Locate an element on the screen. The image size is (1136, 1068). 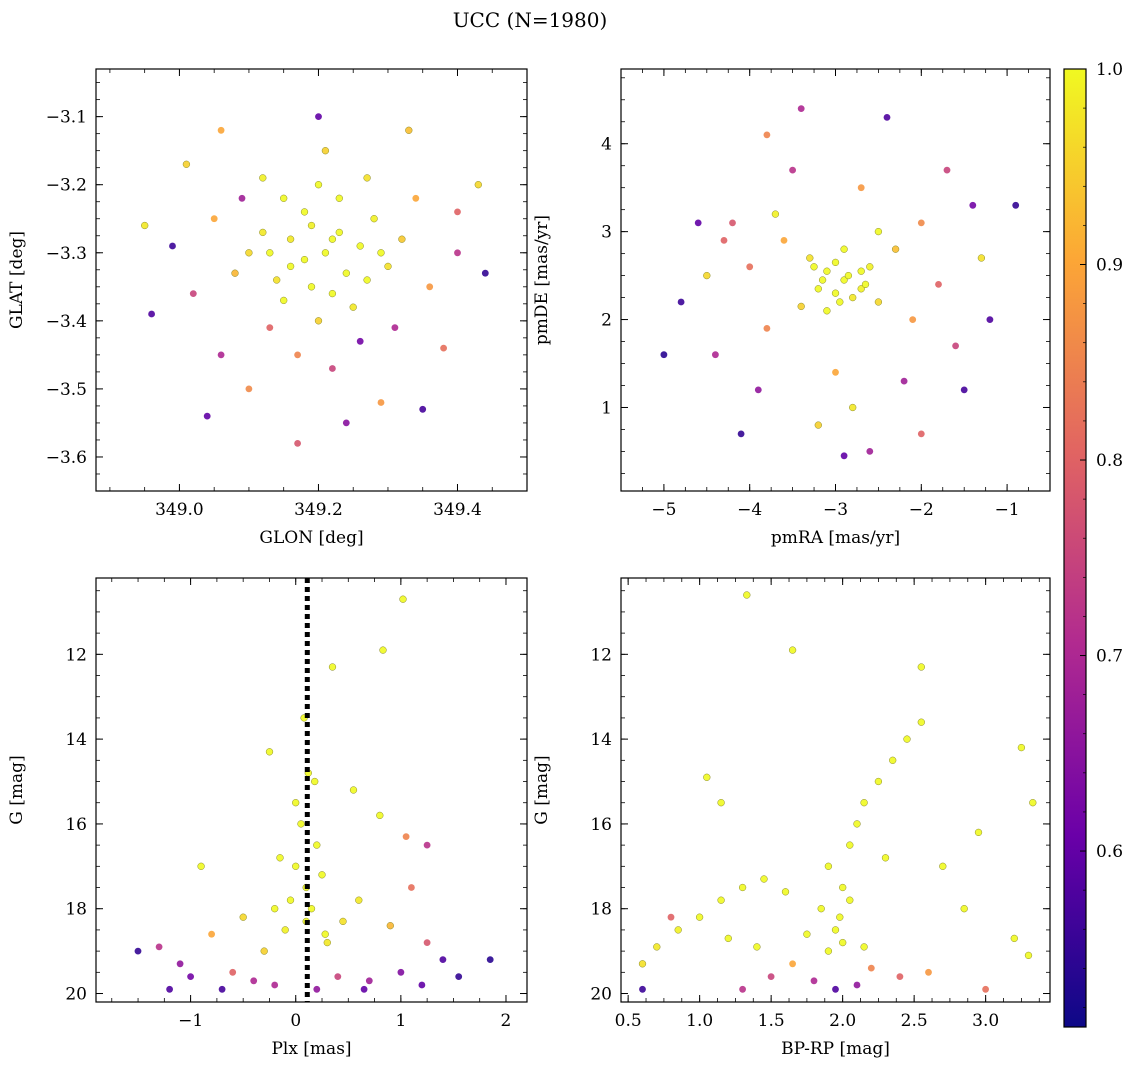
y-tick-label: −3.5 is located at coordinates (66, 390).